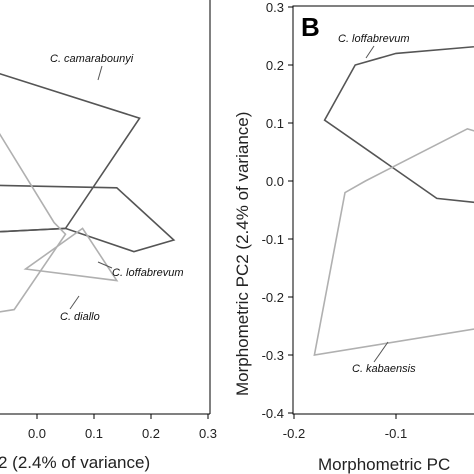 The height and width of the screenshot is (474, 474). Describe the element at coordinates (273, 413) in the screenshot. I see `right-y-tick-label: -0.4` at that location.